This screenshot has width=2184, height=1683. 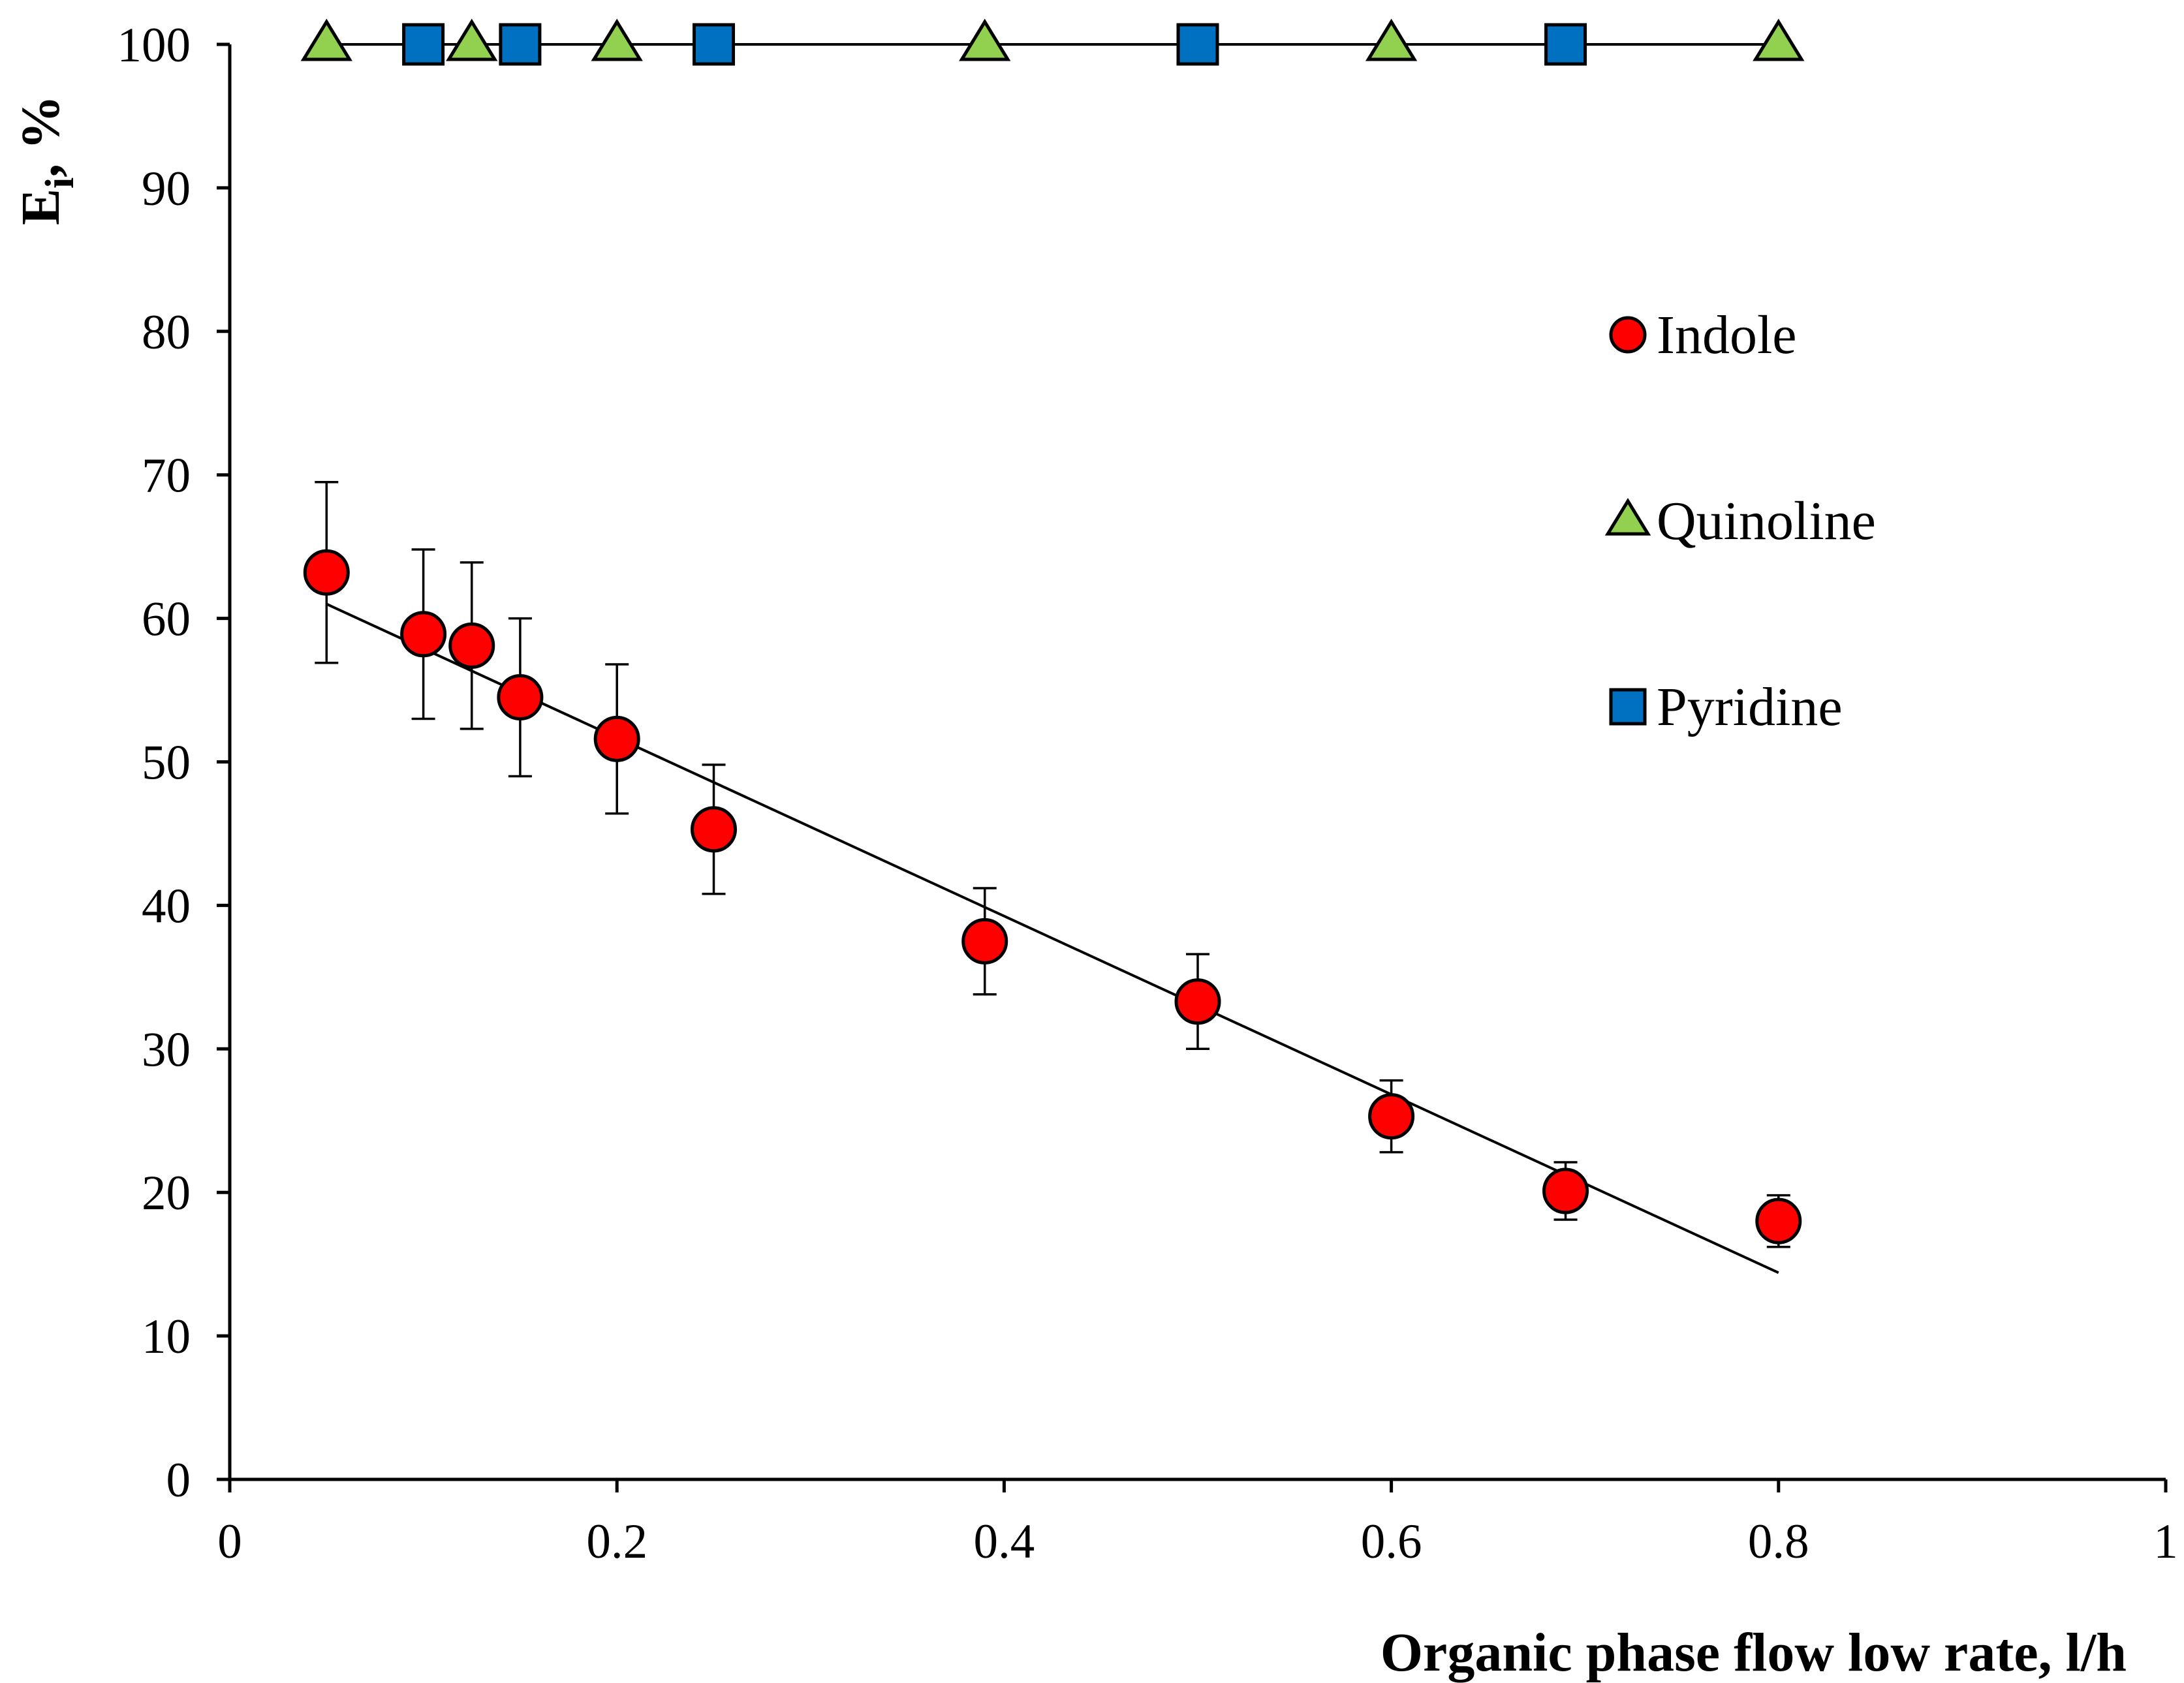 I want to click on legend: Indole Quinoline Pyridine, so click(x=1740, y=521).